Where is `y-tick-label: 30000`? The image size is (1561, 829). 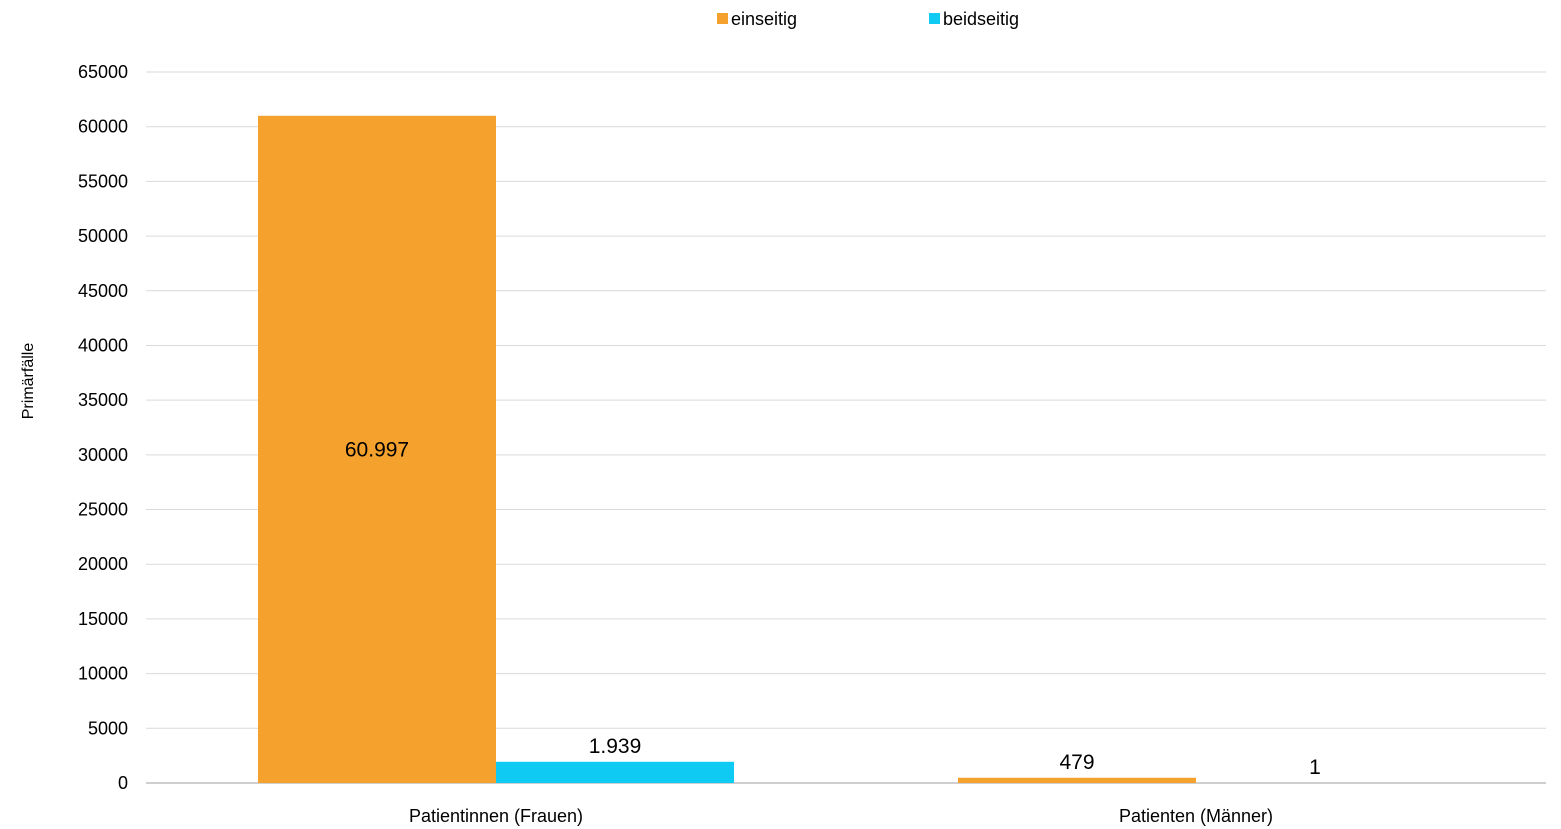
y-tick-label: 30000 is located at coordinates (103, 455).